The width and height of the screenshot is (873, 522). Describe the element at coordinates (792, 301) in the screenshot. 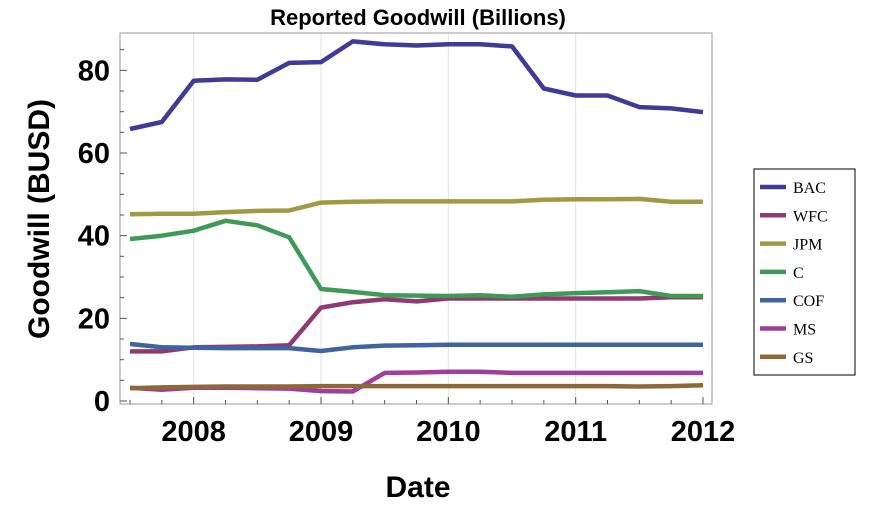

I see `legend-item-cof: COF` at that location.